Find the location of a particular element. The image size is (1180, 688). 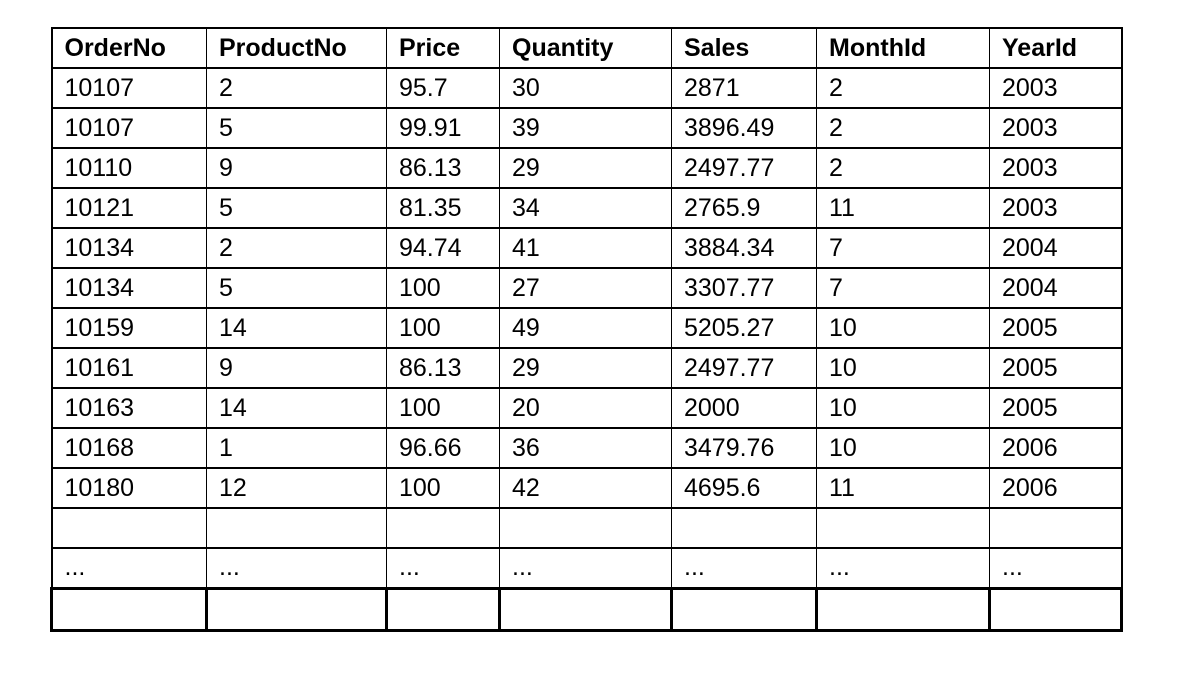

table-row: 10163 14 100 20 2000 10 2005 is located at coordinates (586, 408).